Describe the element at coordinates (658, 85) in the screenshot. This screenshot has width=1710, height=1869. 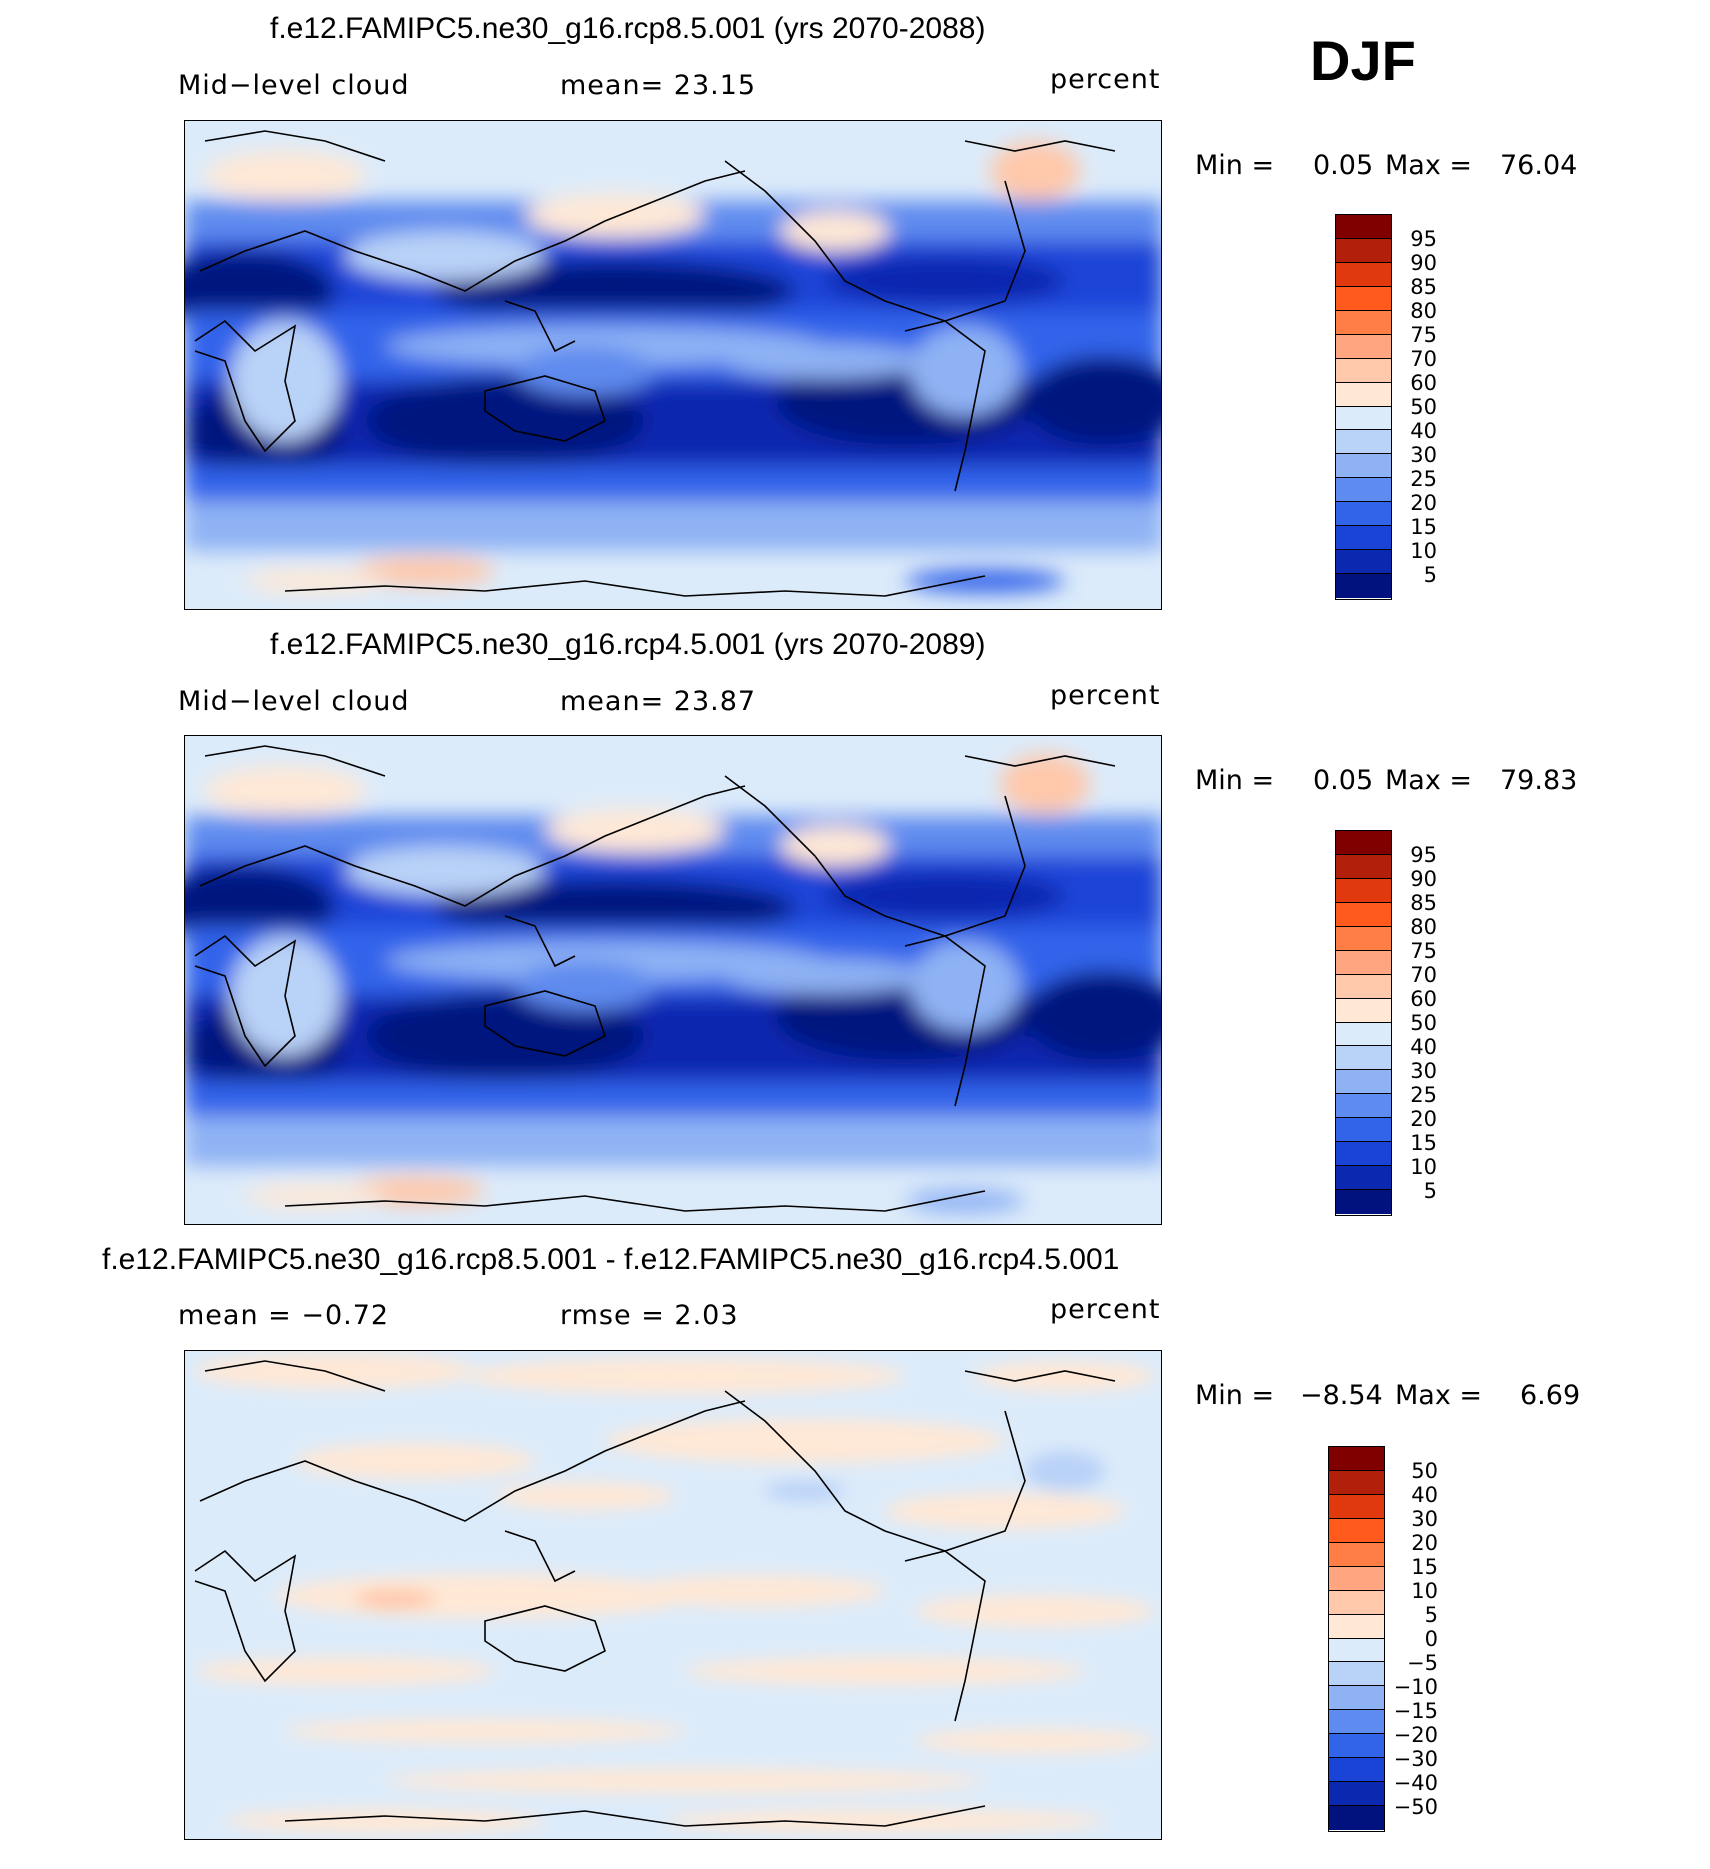
I see `panel-1-mean-label: mean= 23.15` at that location.